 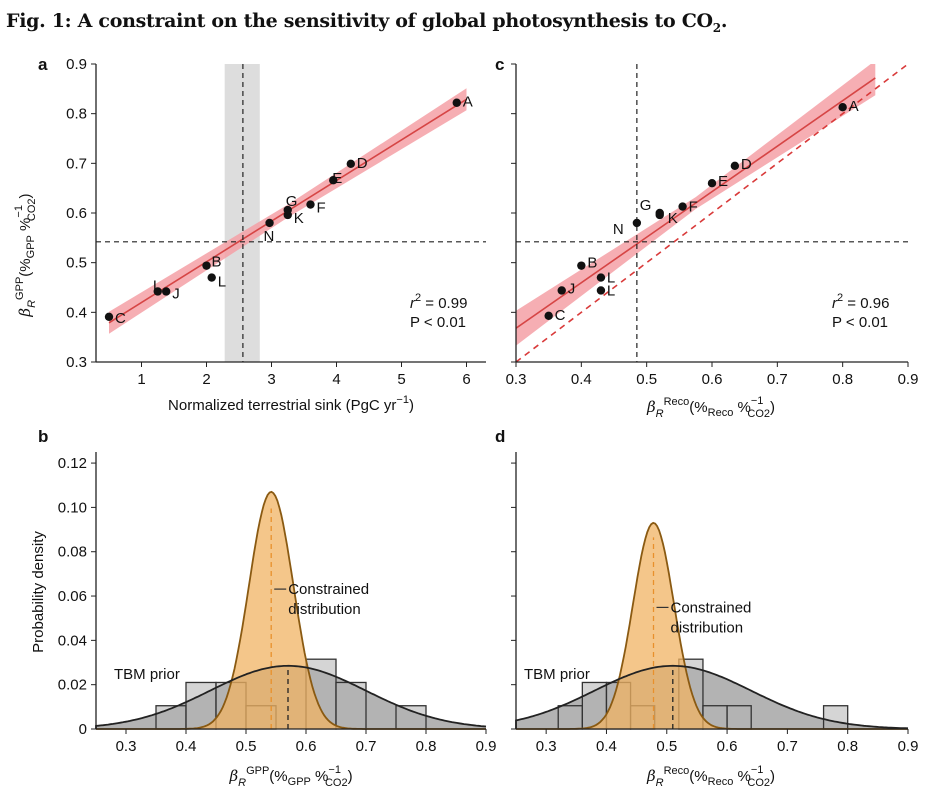 What do you see at coordinates (72, 463) in the screenshot?
I see `y-tick-label: 0.12` at bounding box center [72, 463].